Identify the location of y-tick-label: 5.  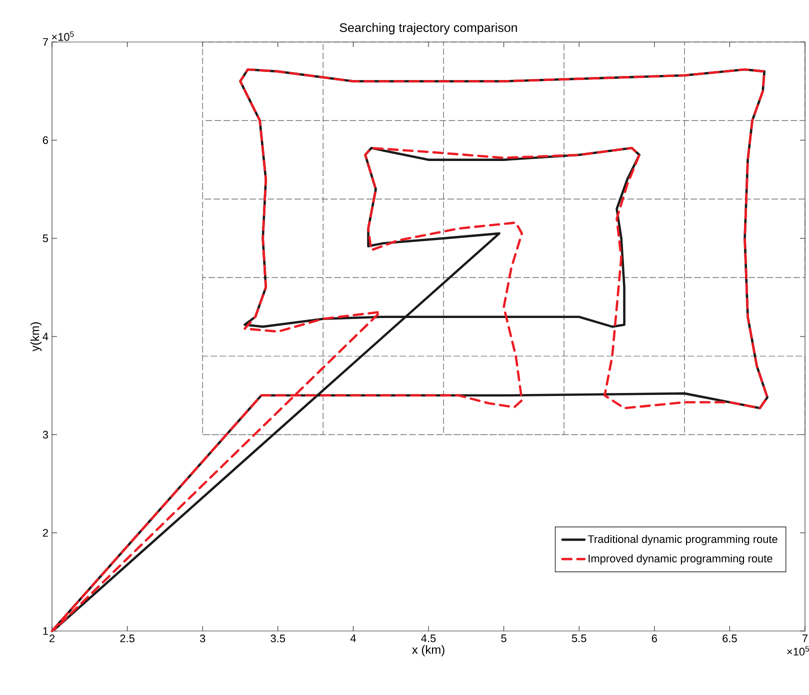
(45, 238).